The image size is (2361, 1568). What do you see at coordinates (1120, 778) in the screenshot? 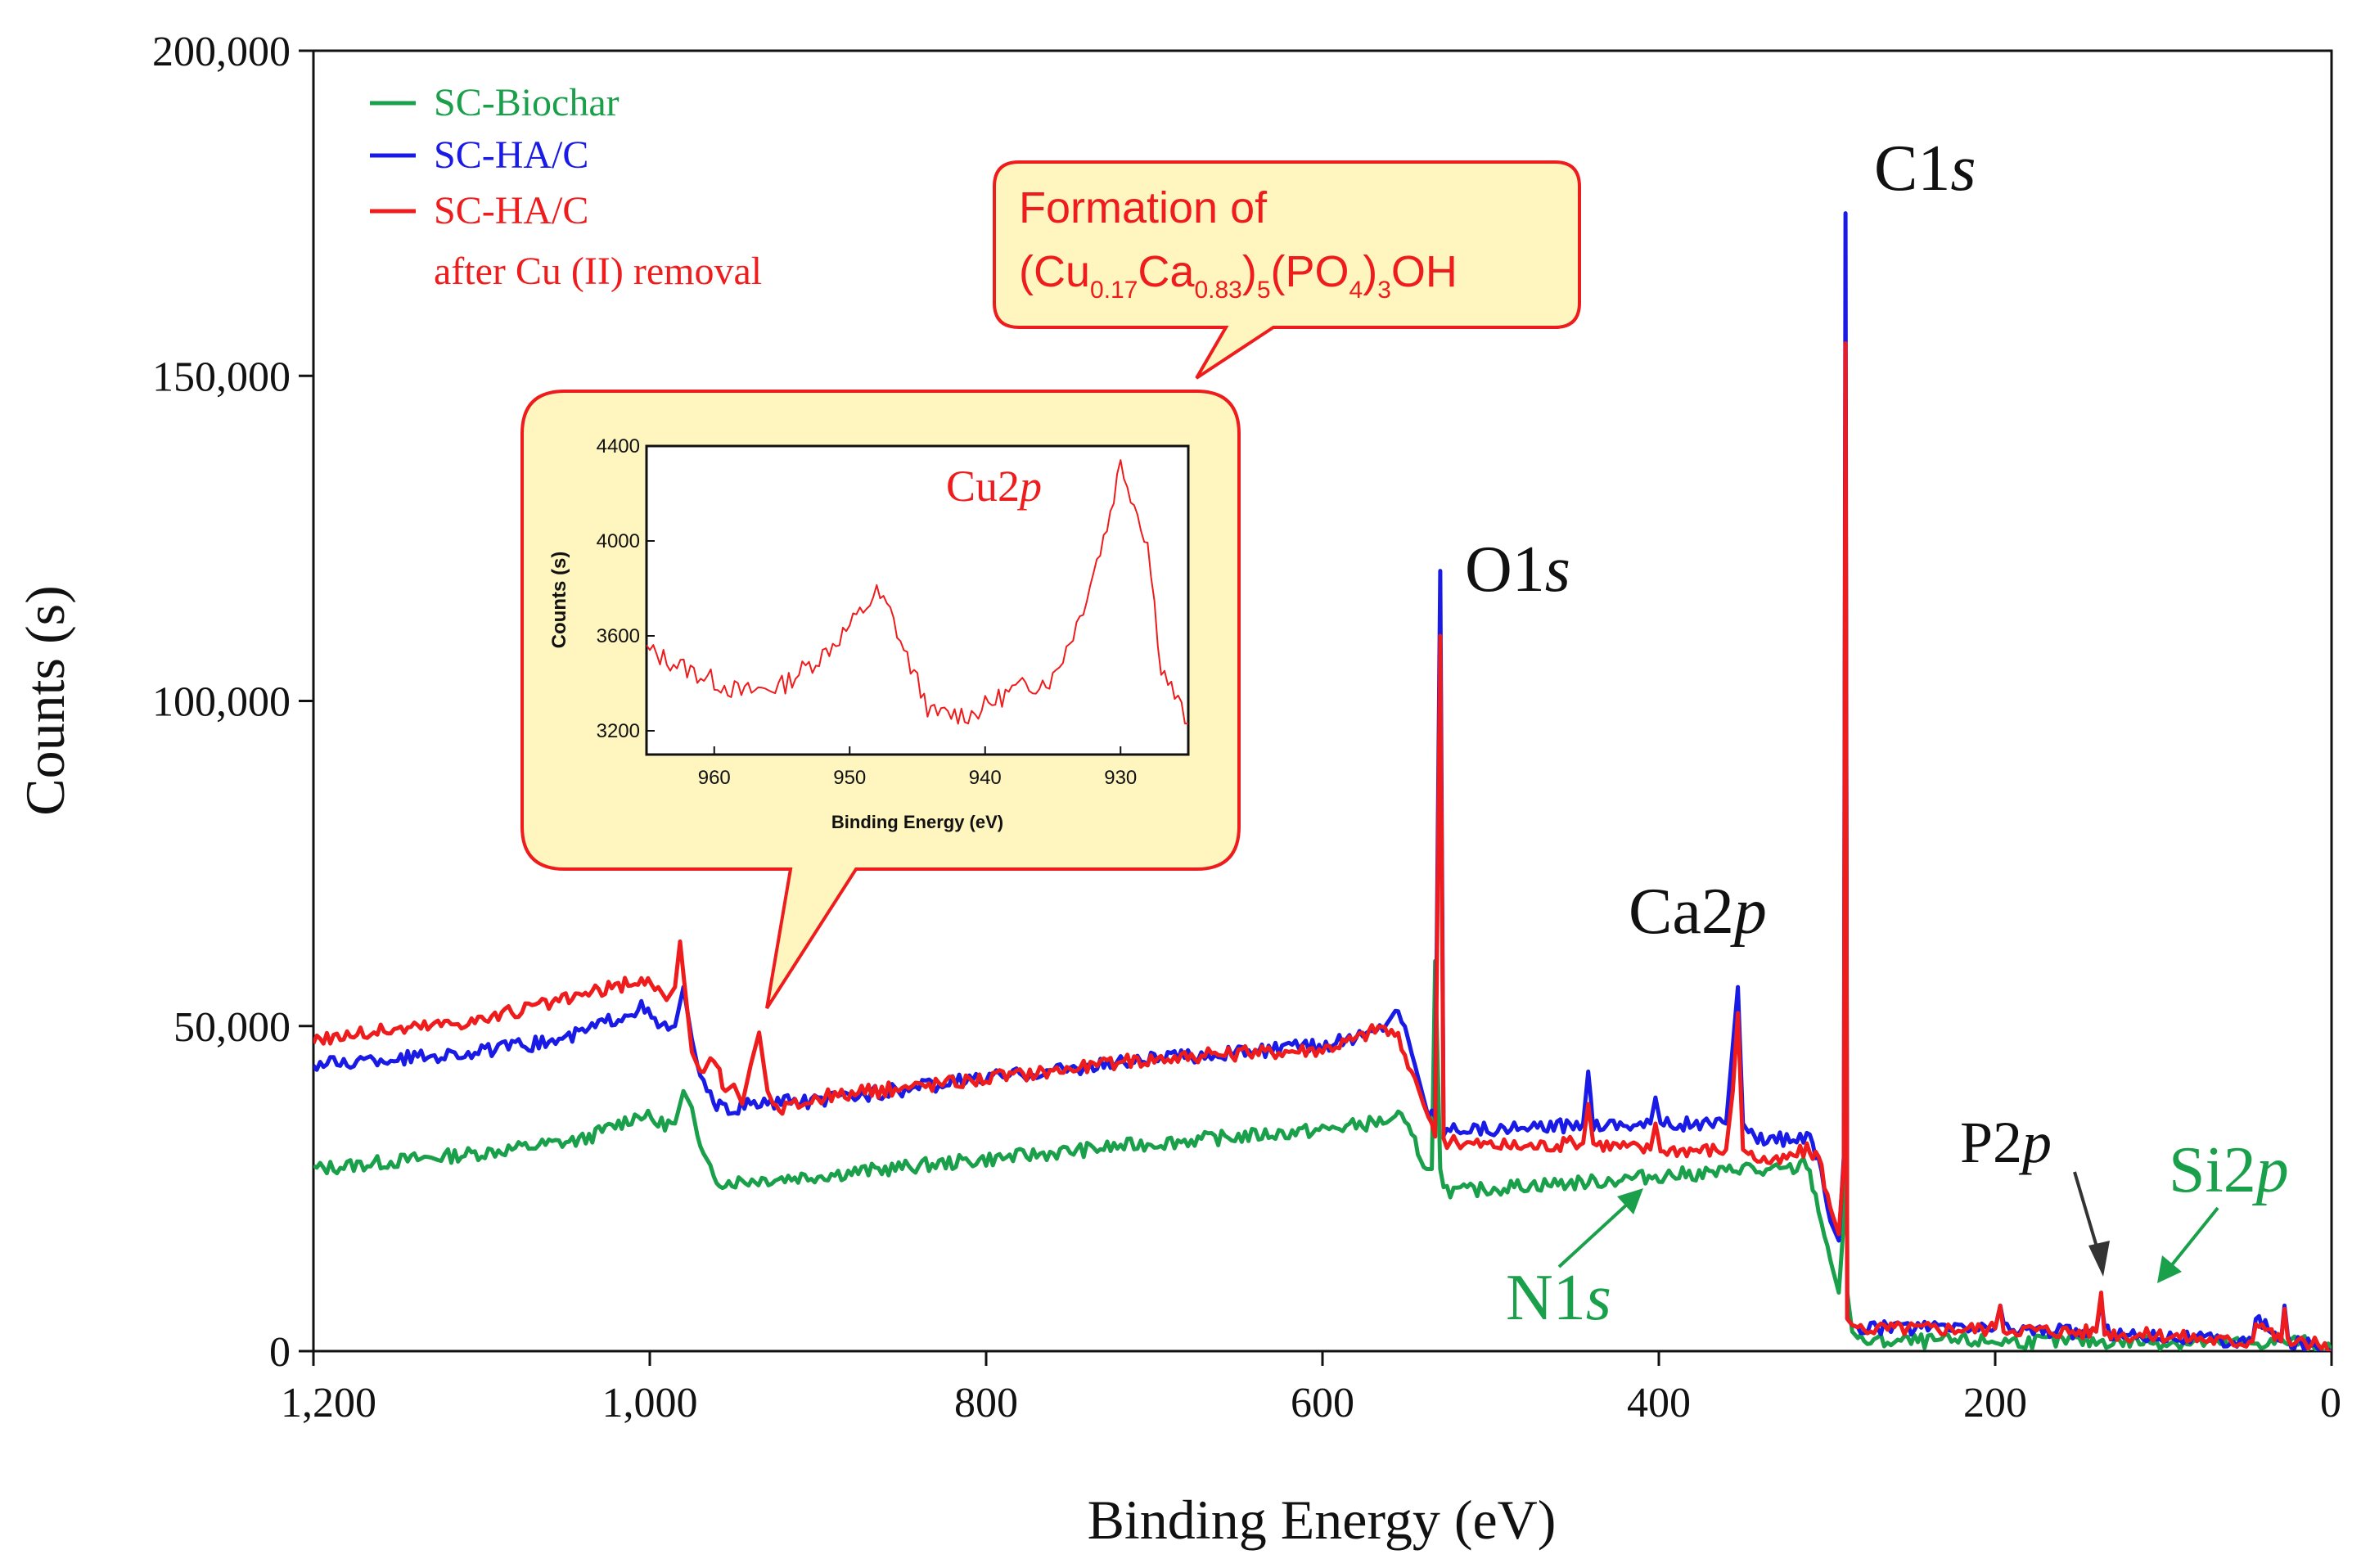
I see `inset-x-tick-label: 930` at bounding box center [1120, 778].